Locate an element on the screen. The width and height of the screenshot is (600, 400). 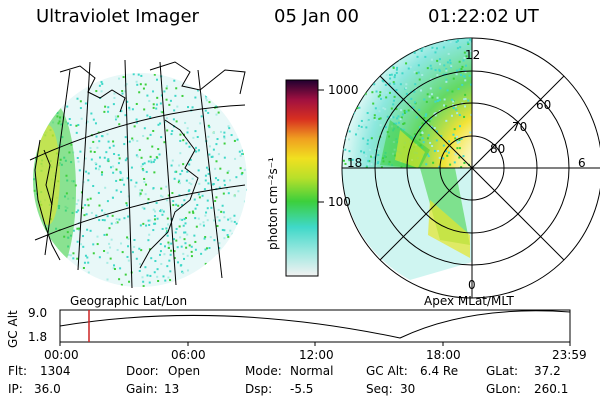
info-glat-value: 37.2 is located at coordinates (547, 371).